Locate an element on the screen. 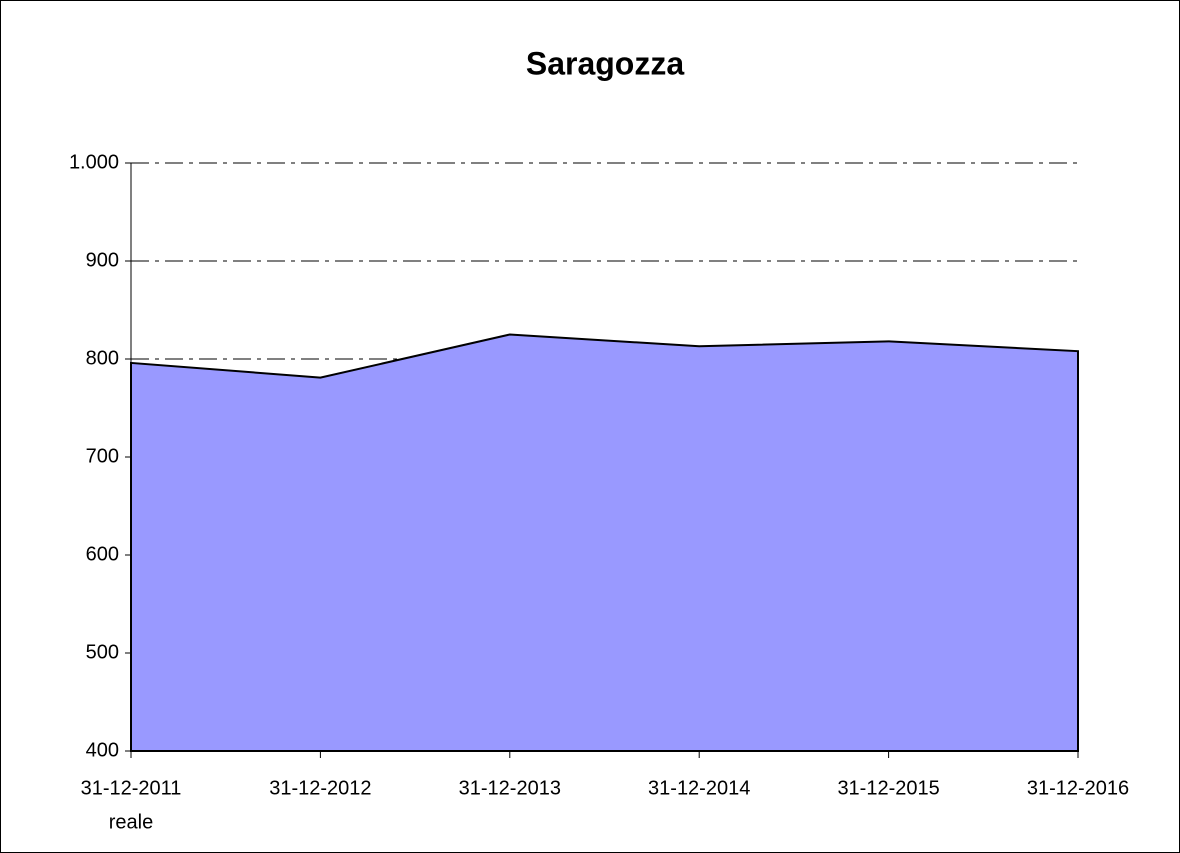 The image size is (1180, 853). x-tick-label: 31-12-2013 is located at coordinates (510, 788).